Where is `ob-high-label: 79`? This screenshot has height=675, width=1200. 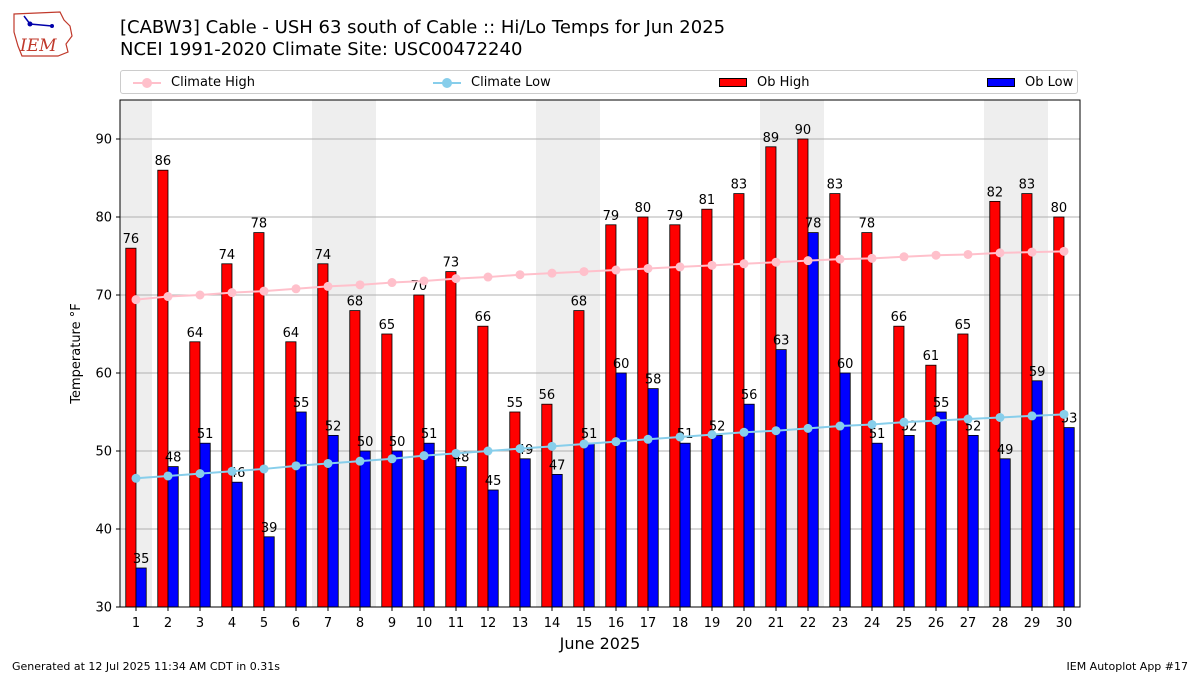
ob-high-label: 79 is located at coordinates (675, 216).